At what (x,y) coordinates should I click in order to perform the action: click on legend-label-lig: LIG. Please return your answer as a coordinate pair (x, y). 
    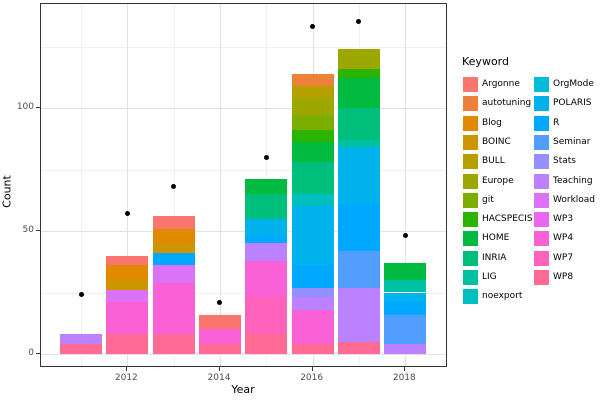
    Looking at the image, I should click on (489, 277).